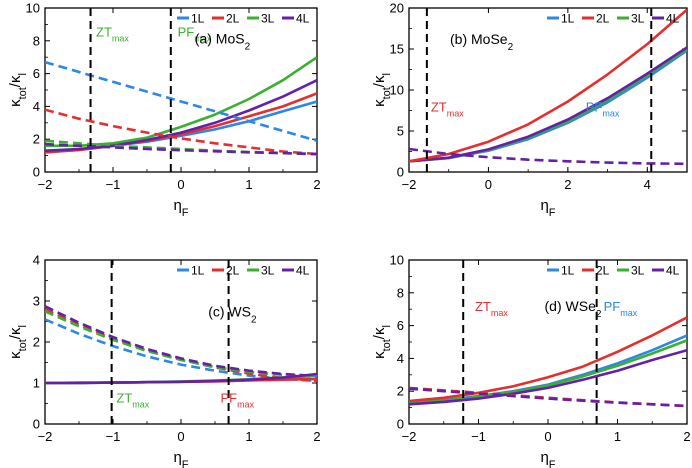  I want to click on series-group, so click(181, 345).